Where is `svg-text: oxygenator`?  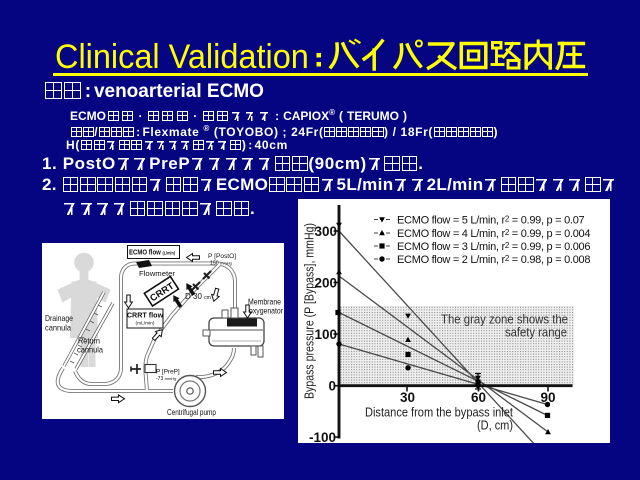 svg-text: oxygenator is located at coordinates (266, 311).